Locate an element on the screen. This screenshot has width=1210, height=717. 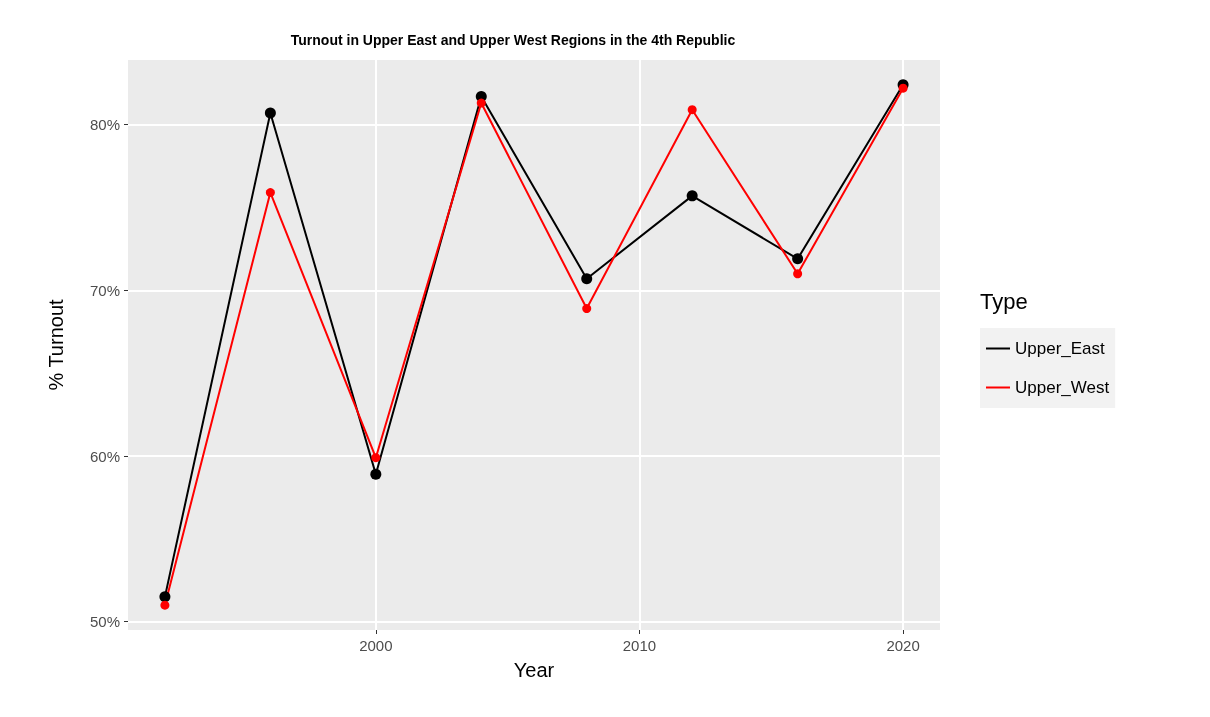
x-tick-label: 2020 is located at coordinates (903, 645).